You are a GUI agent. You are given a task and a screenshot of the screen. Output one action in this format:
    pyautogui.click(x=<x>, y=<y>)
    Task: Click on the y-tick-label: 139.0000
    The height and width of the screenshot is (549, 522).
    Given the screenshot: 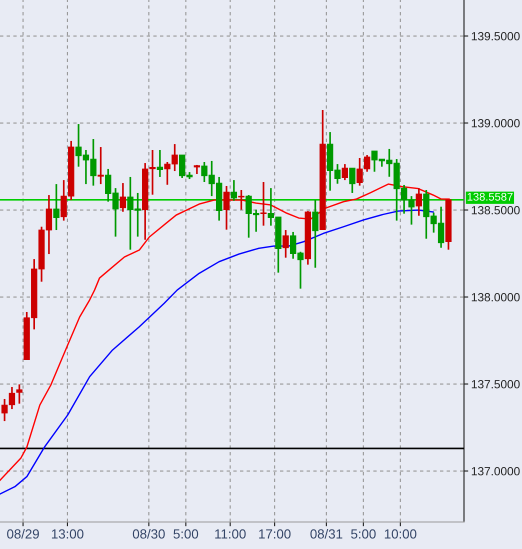 What is the action you would take?
    pyautogui.click(x=496, y=123)
    